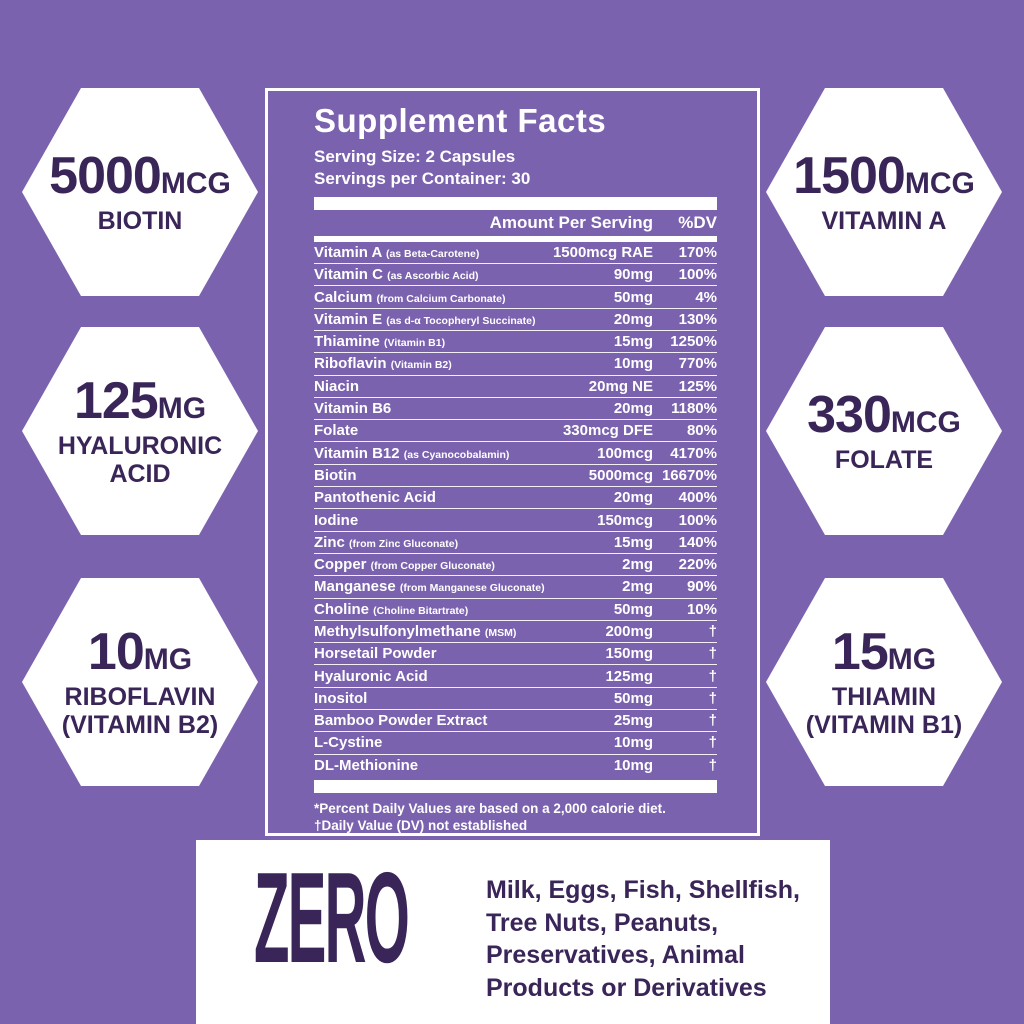 The image size is (1024, 1024). Describe the element at coordinates (329, 542) in the screenshot. I see `nutrient-name: Zinc` at that location.